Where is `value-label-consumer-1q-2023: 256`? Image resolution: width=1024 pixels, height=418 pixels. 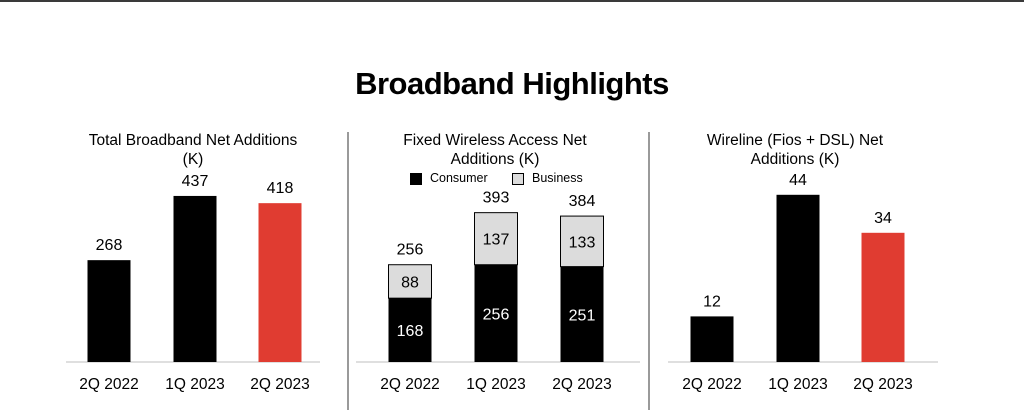 value-label-consumer-1q-2023: 256 is located at coordinates (496, 314).